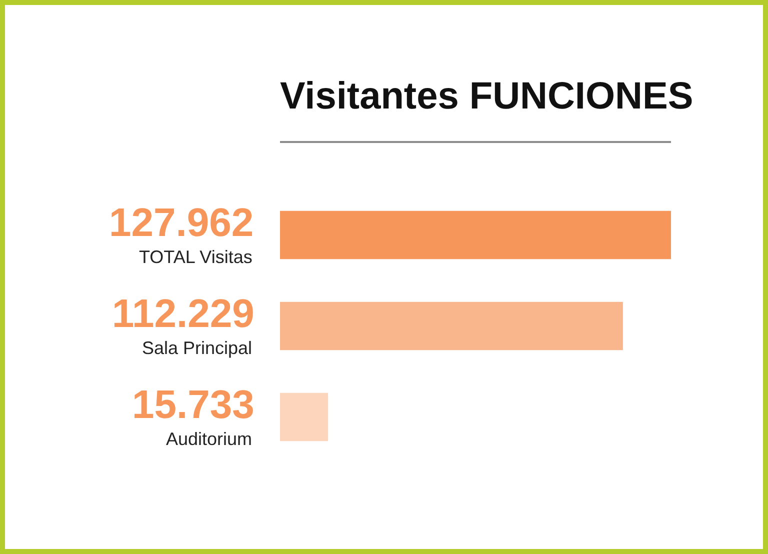  Describe the element at coordinates (195, 257) in the screenshot. I see `y-tick-label: TOTAL Visitas` at that location.